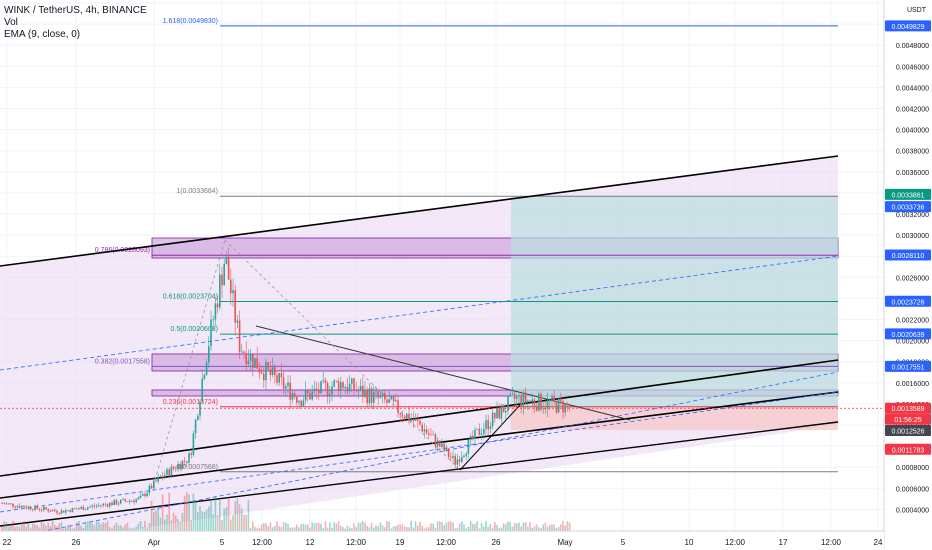 This screenshot has height=550, width=932. I want to click on fib-level-label: 0.382(0.0017558), so click(122, 361).